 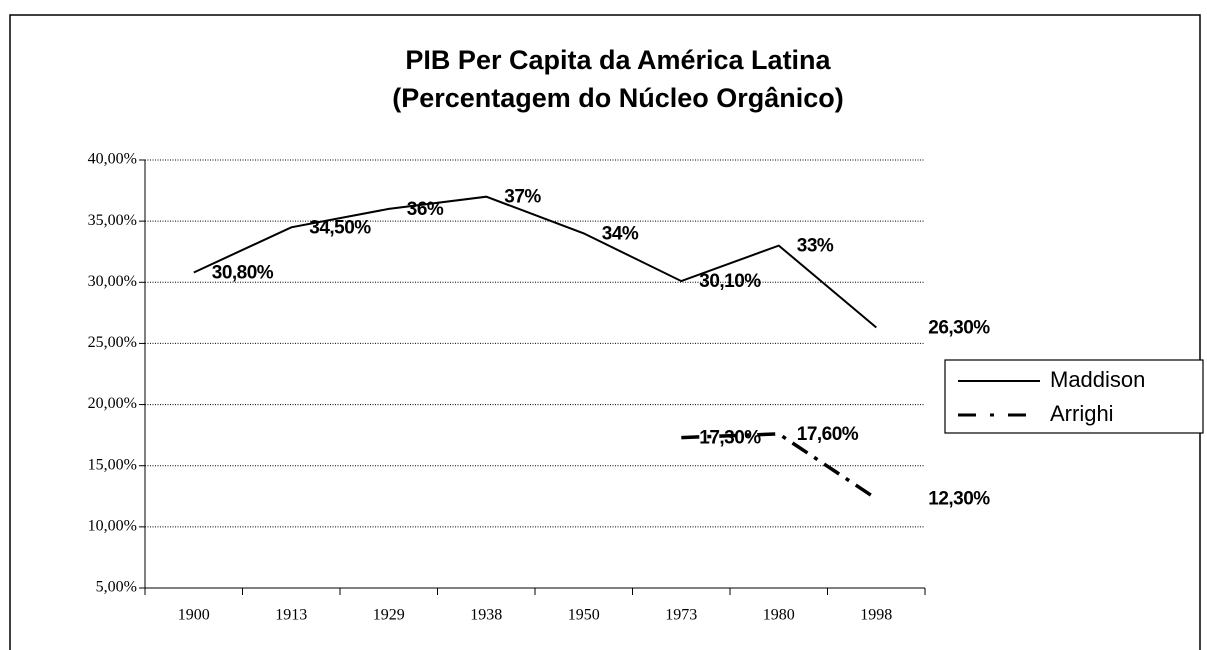 What do you see at coordinates (340, 227) in the screenshot?
I see `data-label: 34,50%` at bounding box center [340, 227].